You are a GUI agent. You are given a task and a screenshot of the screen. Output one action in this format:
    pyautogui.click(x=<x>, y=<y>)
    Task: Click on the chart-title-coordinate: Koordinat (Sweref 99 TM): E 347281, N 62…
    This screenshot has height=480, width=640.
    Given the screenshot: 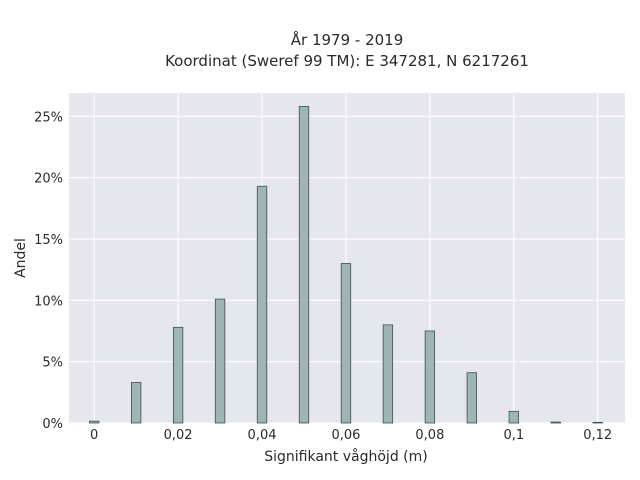 What is the action you would take?
    pyautogui.click(x=347, y=61)
    